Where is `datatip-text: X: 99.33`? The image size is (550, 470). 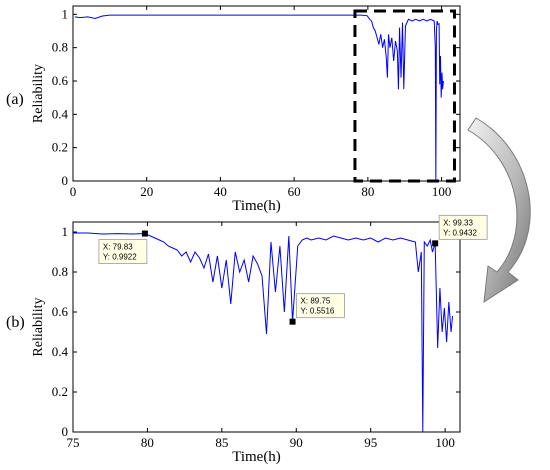
datatip-text: X: 99.33 is located at coordinates (458, 222).